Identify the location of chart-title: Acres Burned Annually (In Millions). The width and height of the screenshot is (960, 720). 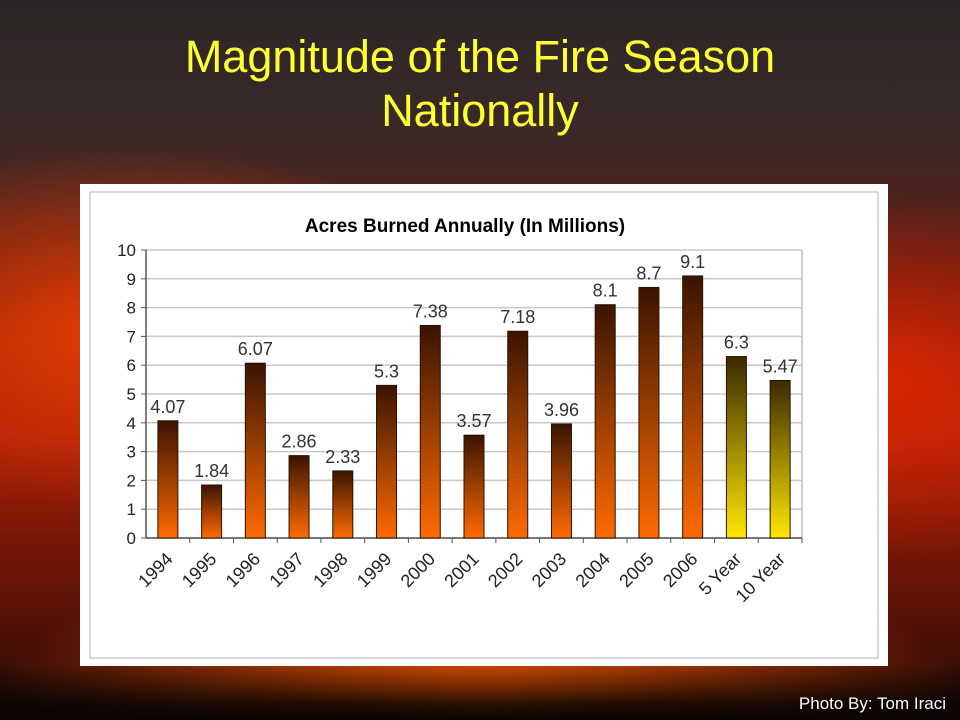
(465, 226).